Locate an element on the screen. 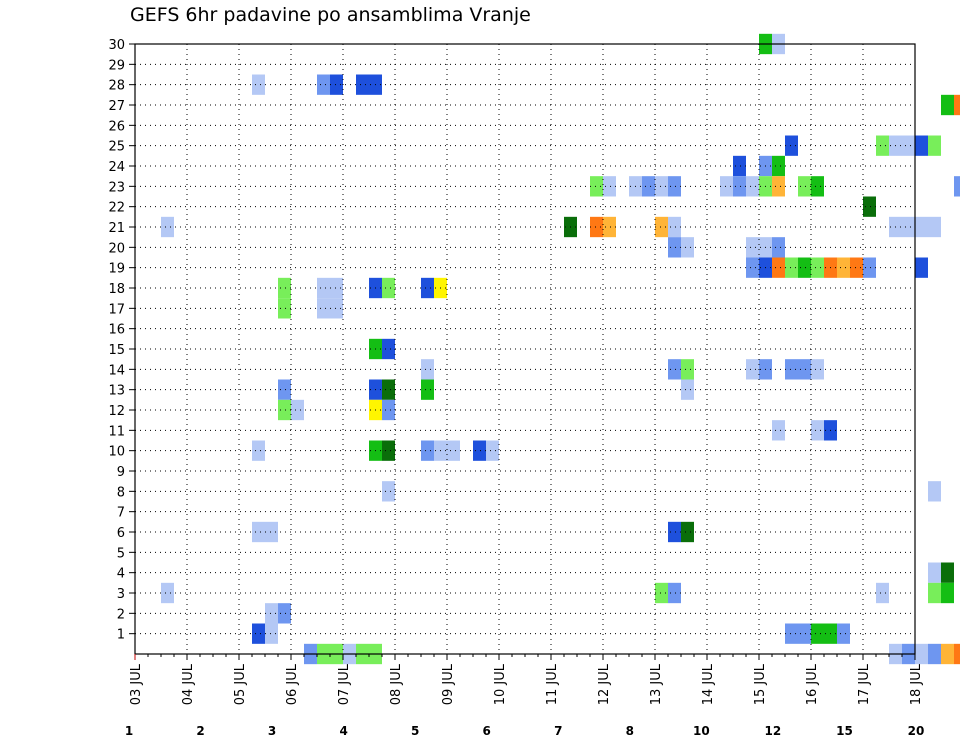 The height and width of the screenshot is (742, 960). y-tick-label: 1 is located at coordinates (121, 635).